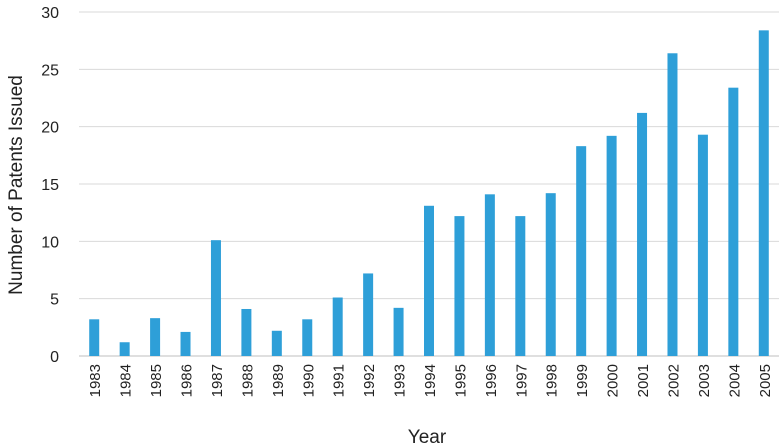  Describe the element at coordinates (50, 242) in the screenshot. I see `y-tick-label: 10` at that location.